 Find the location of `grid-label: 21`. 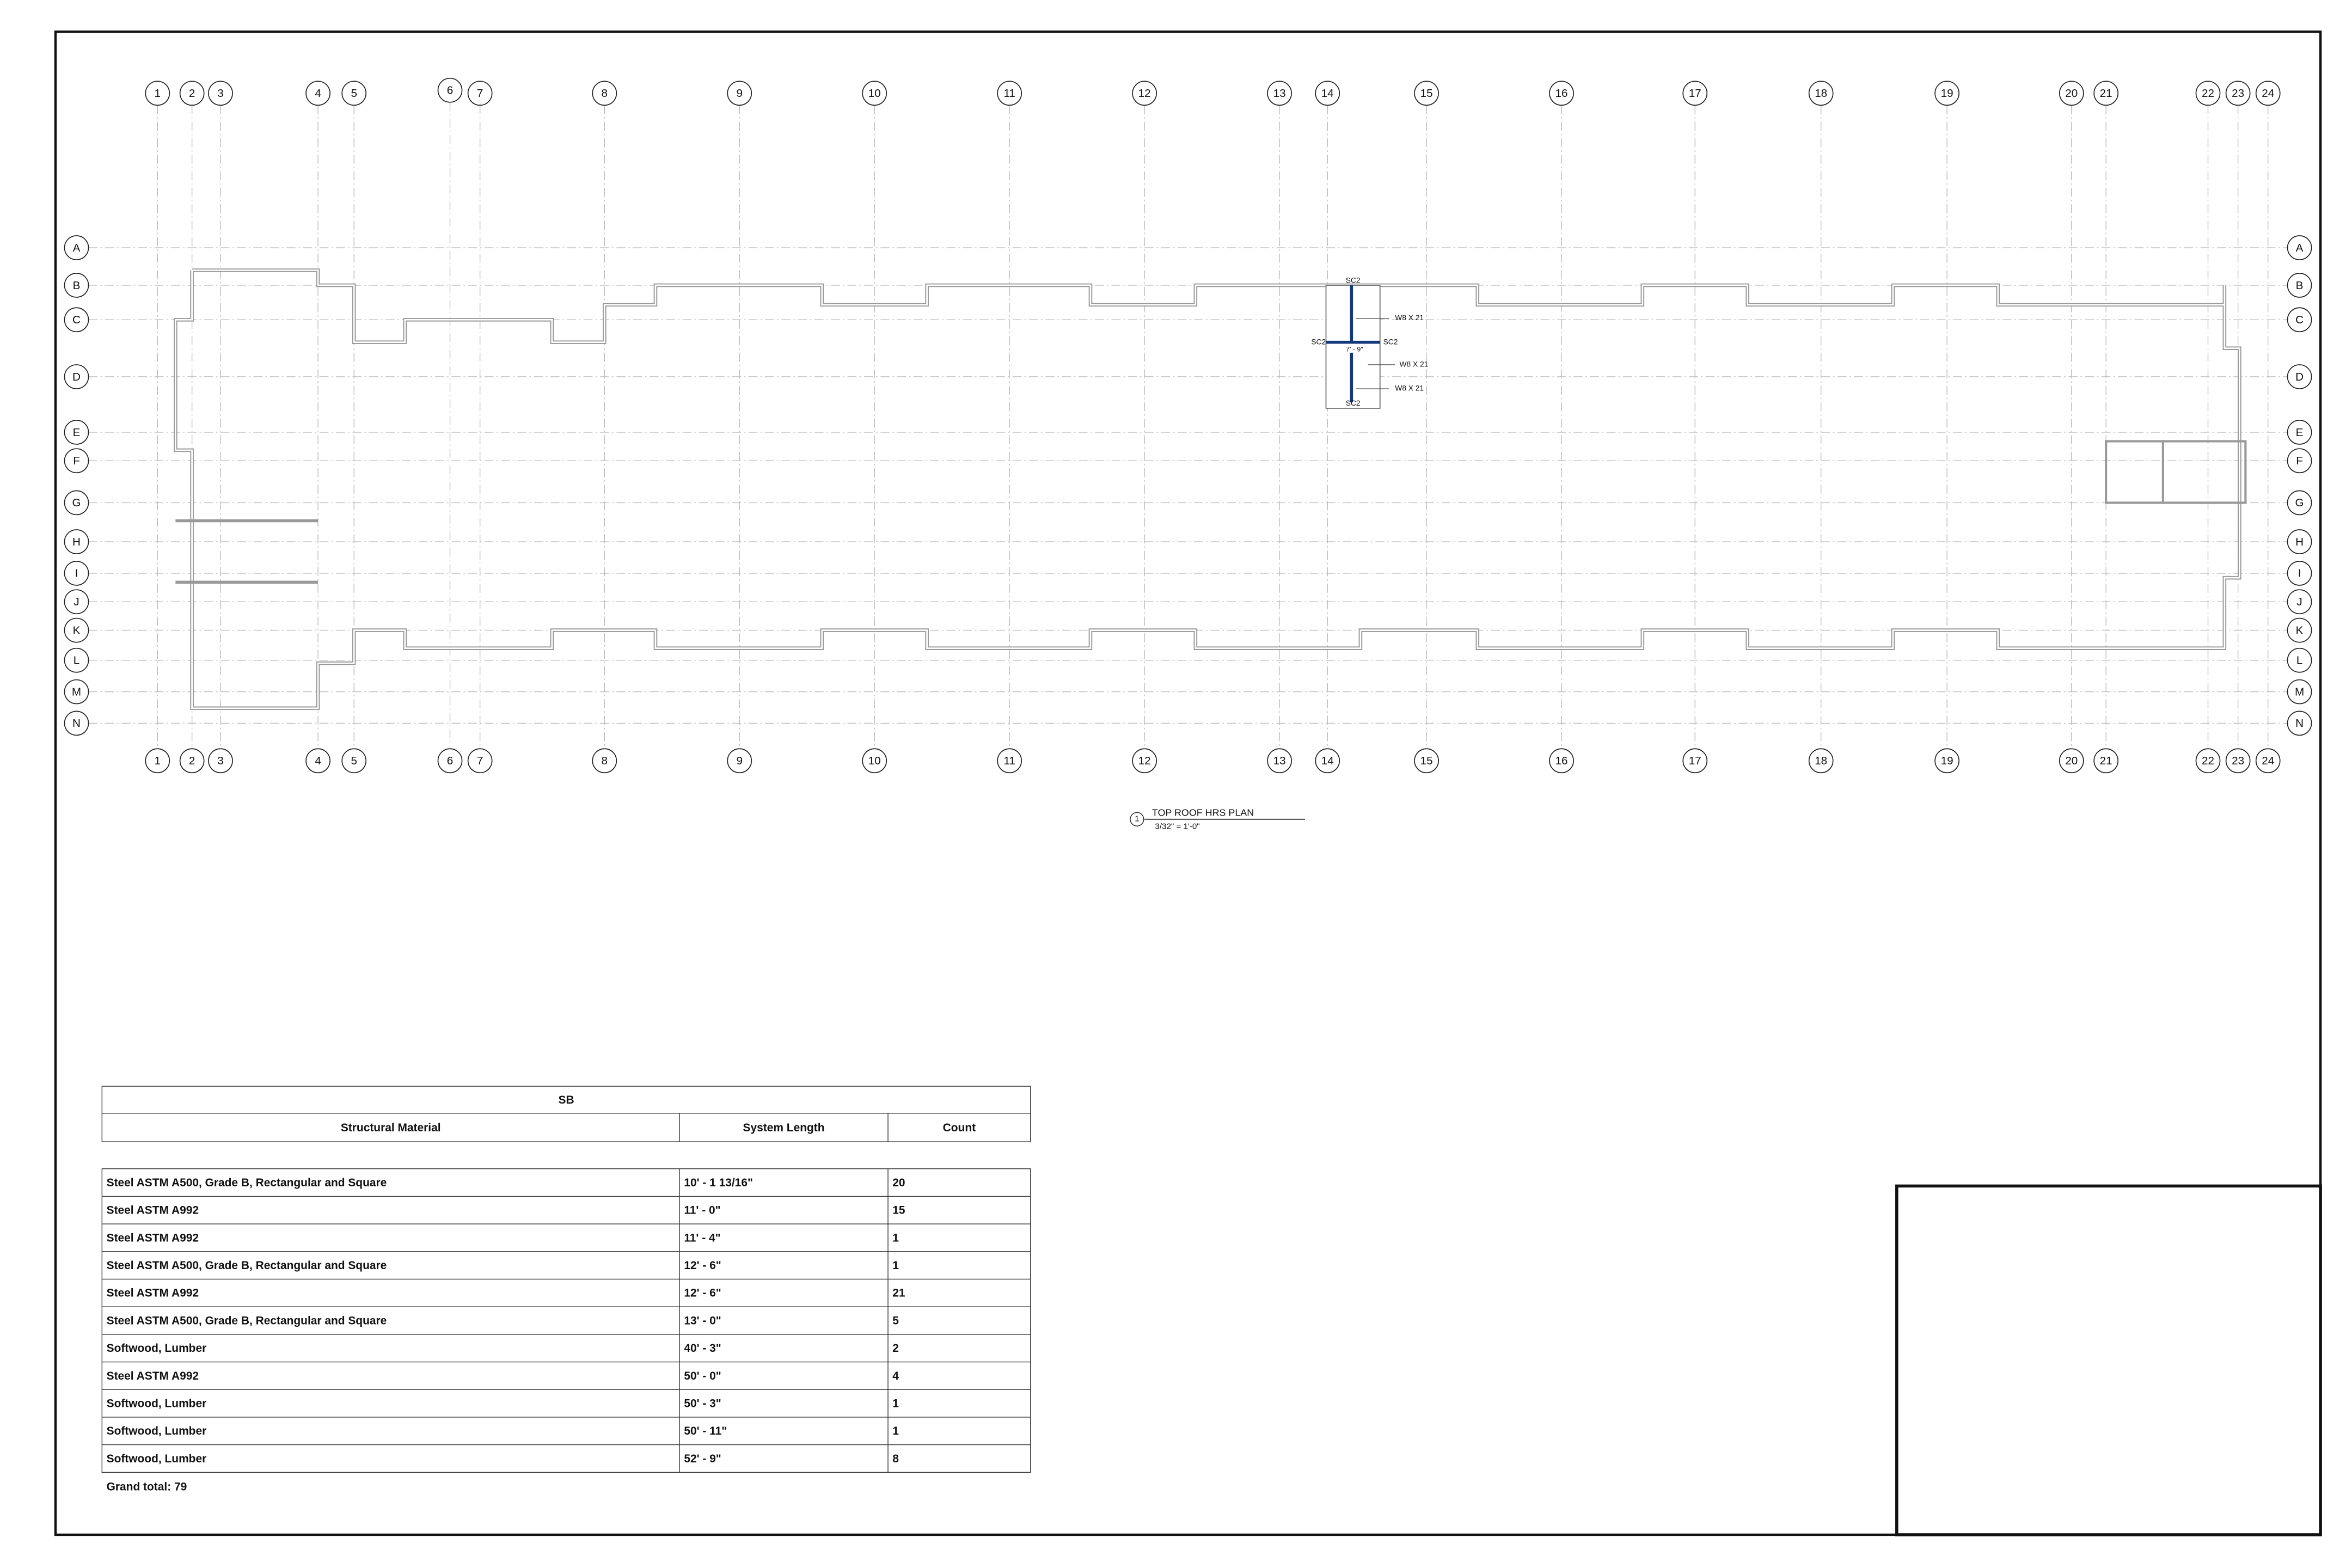

grid-label: 21 is located at coordinates (2106, 93).